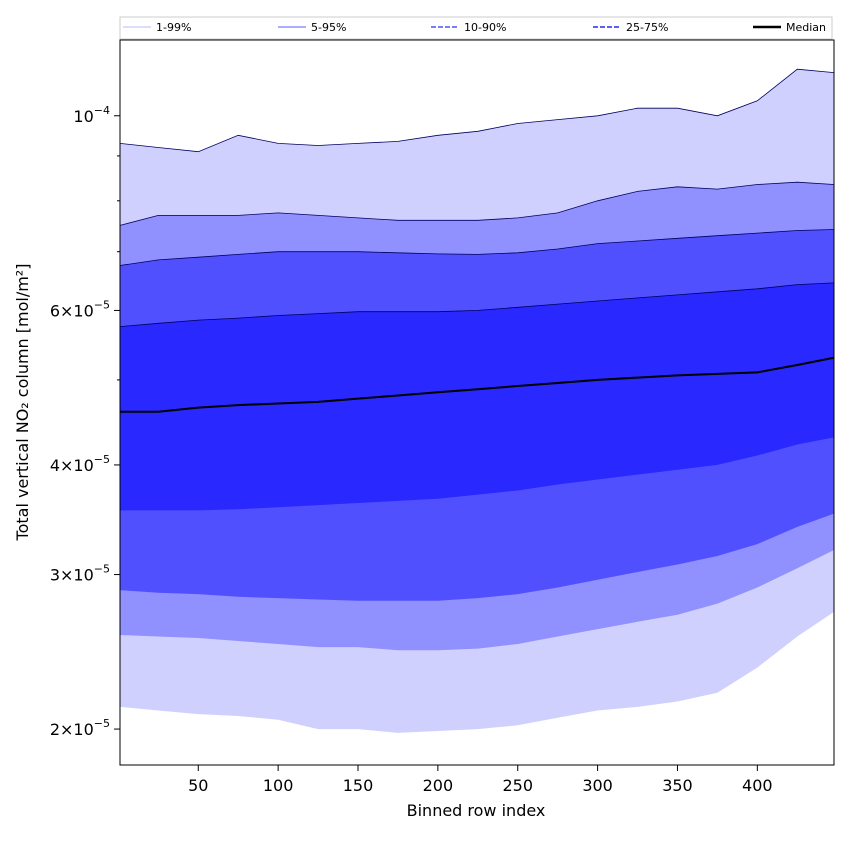 The image size is (850, 850). Describe the element at coordinates (757, 785) in the screenshot. I see `x-tick-label: 400` at that location.